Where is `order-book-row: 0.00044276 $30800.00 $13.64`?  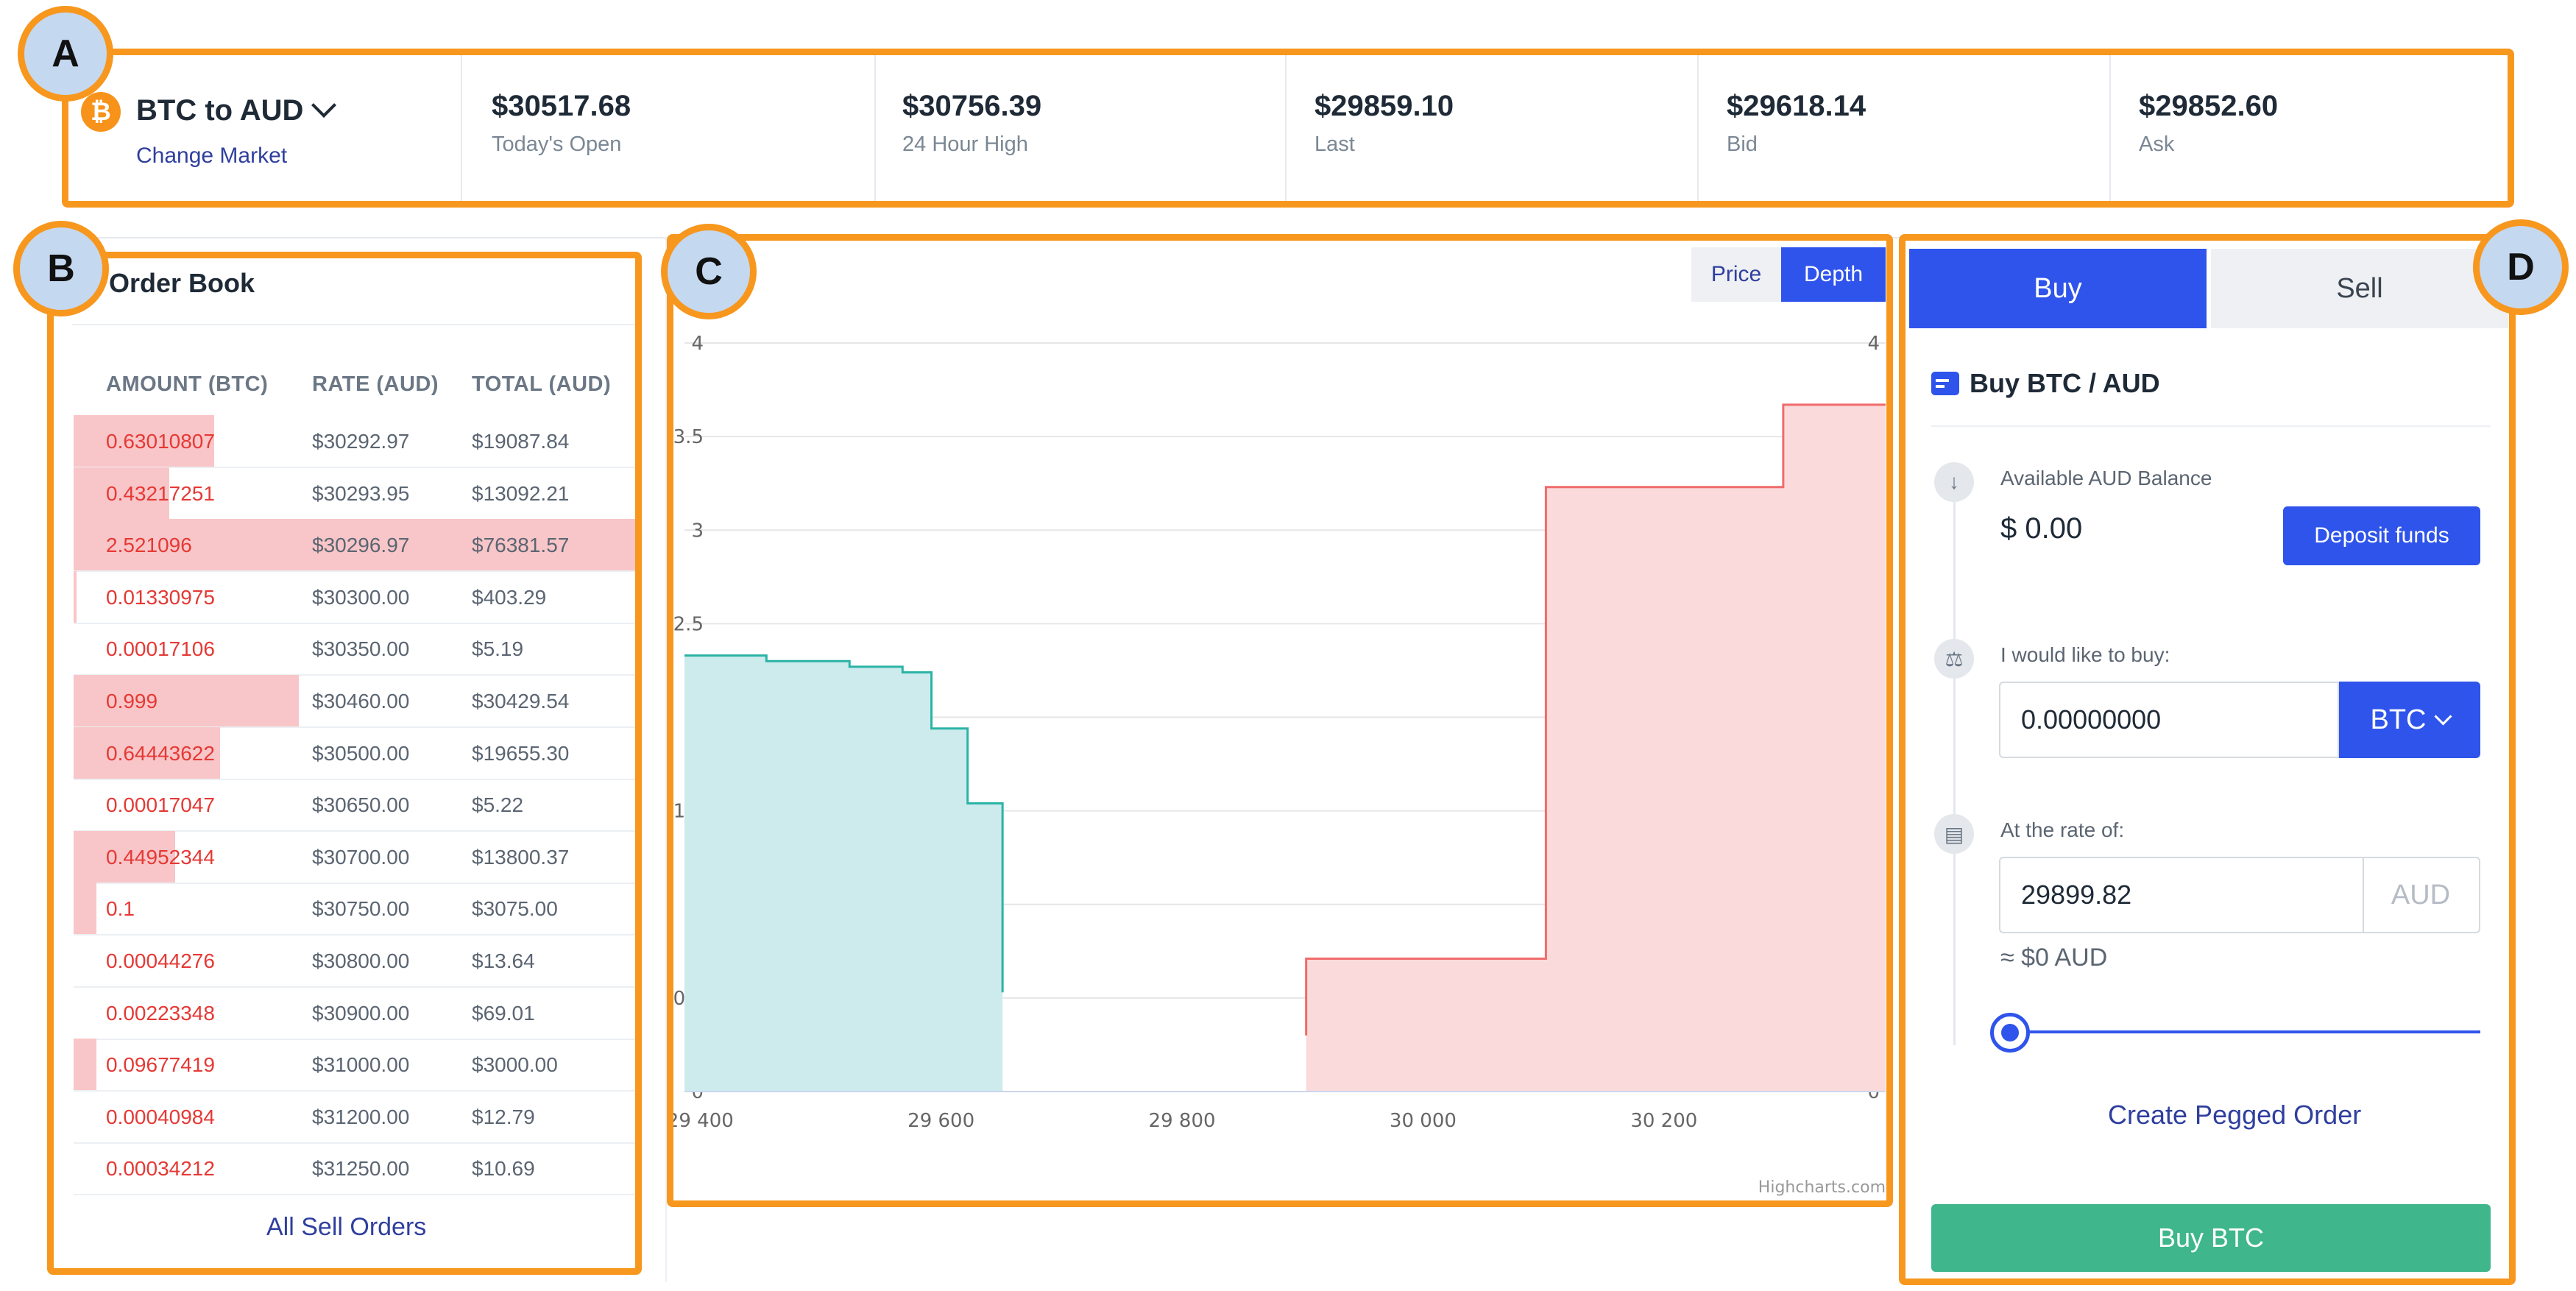
order-book-row: 0.00044276 $30800.00 $13.64 is located at coordinates (355, 961).